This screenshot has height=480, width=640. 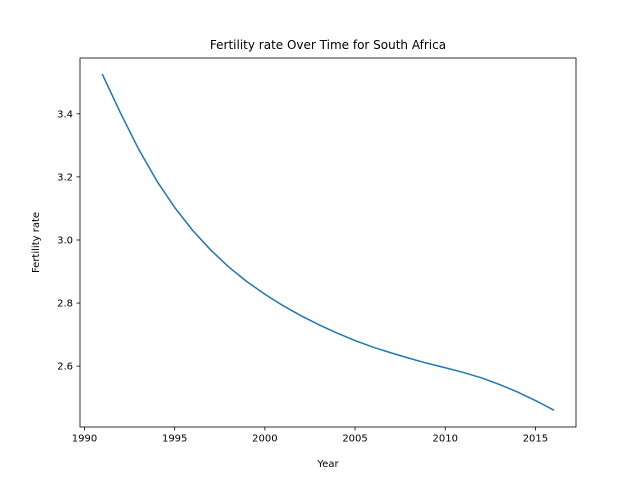 I want to click on y-tick-label: 2.8, so click(x=65, y=304).